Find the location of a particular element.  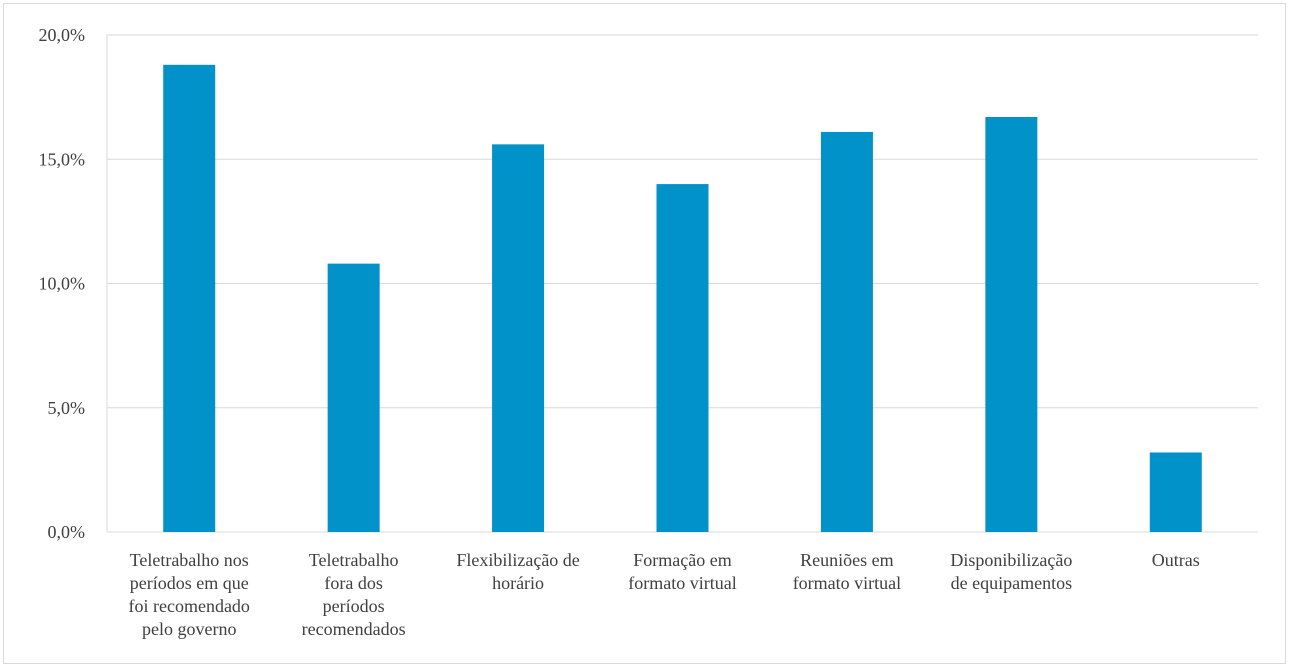

y-tick-label: 0,0% is located at coordinates (67, 532).